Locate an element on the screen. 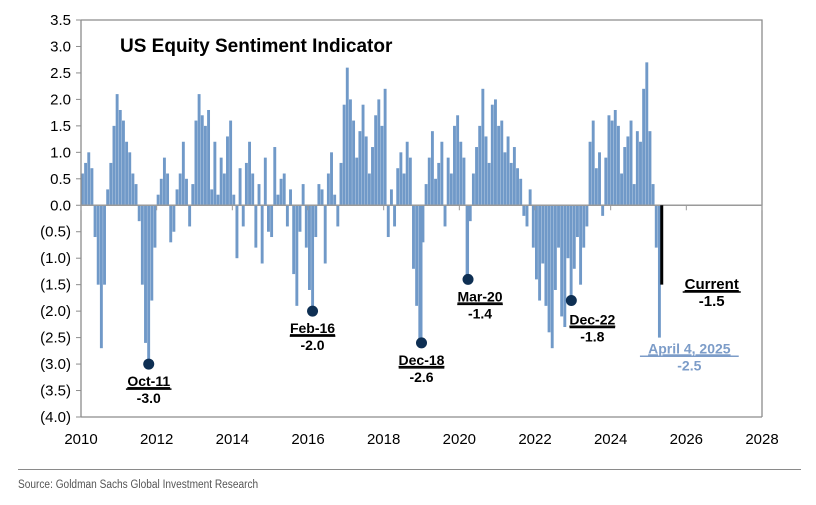 Image resolution: width=816 pixels, height=505 pixels. y-tick-label: (2.0) is located at coordinates (55, 311).